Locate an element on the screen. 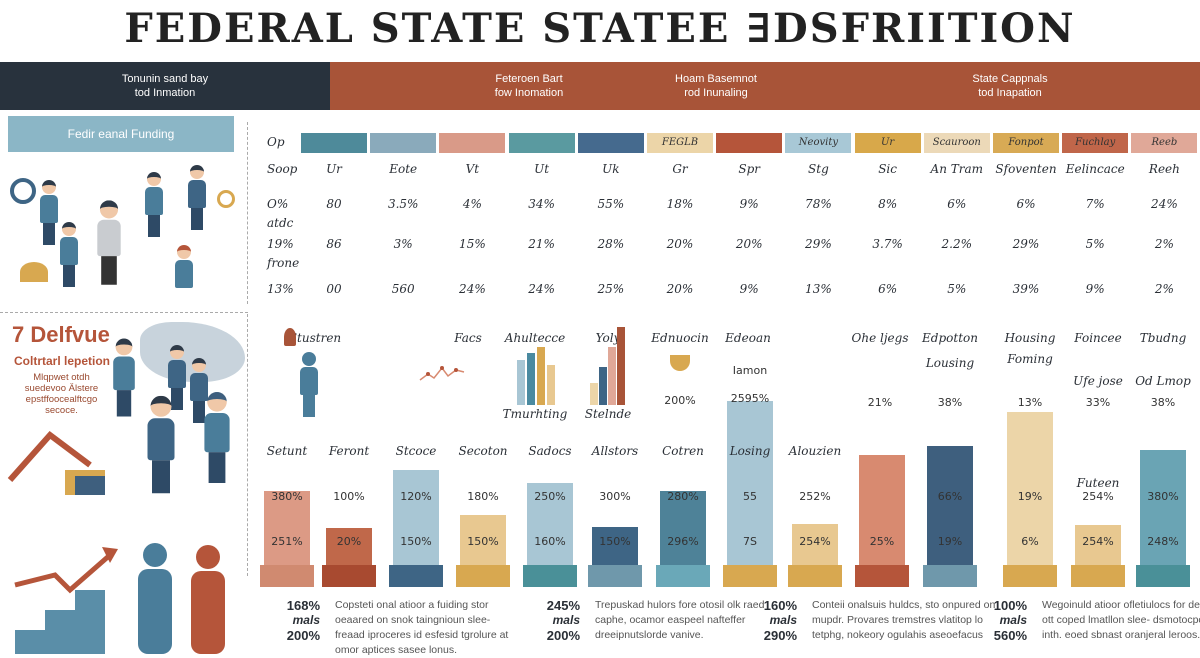  table-cell: 20% is located at coordinates (680, 289).